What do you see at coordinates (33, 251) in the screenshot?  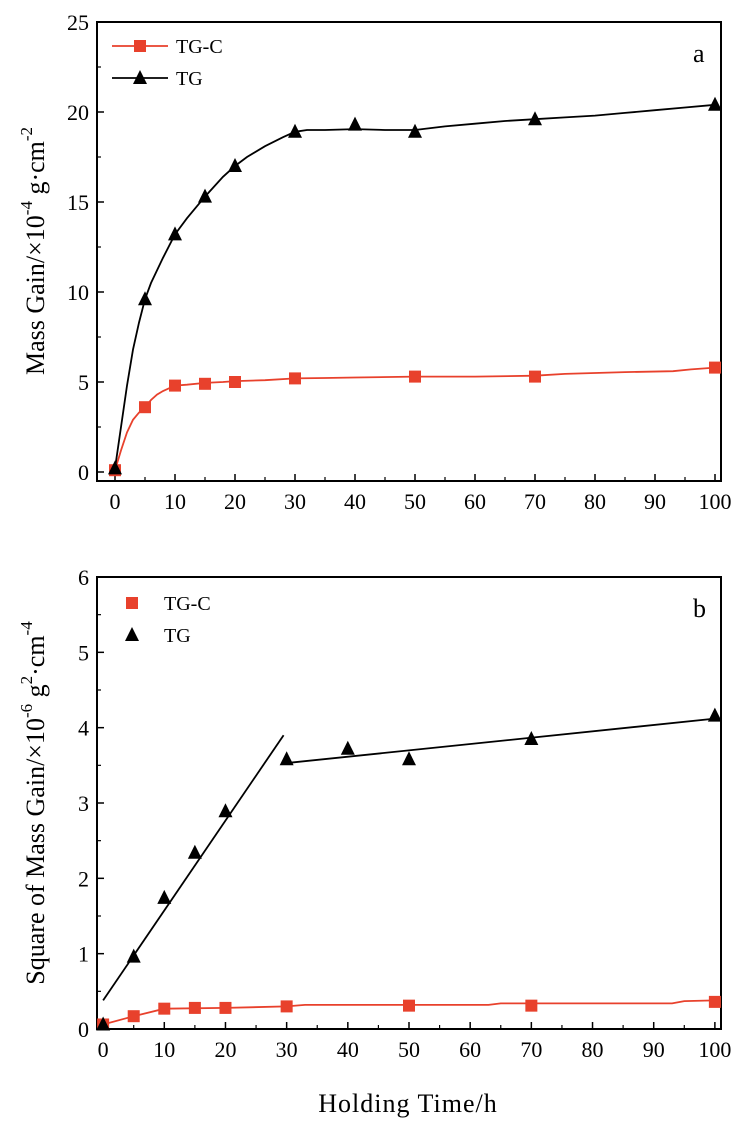 I see `y-axis-title: Mass Gain/×10-4 g·cm-2` at bounding box center [33, 251].